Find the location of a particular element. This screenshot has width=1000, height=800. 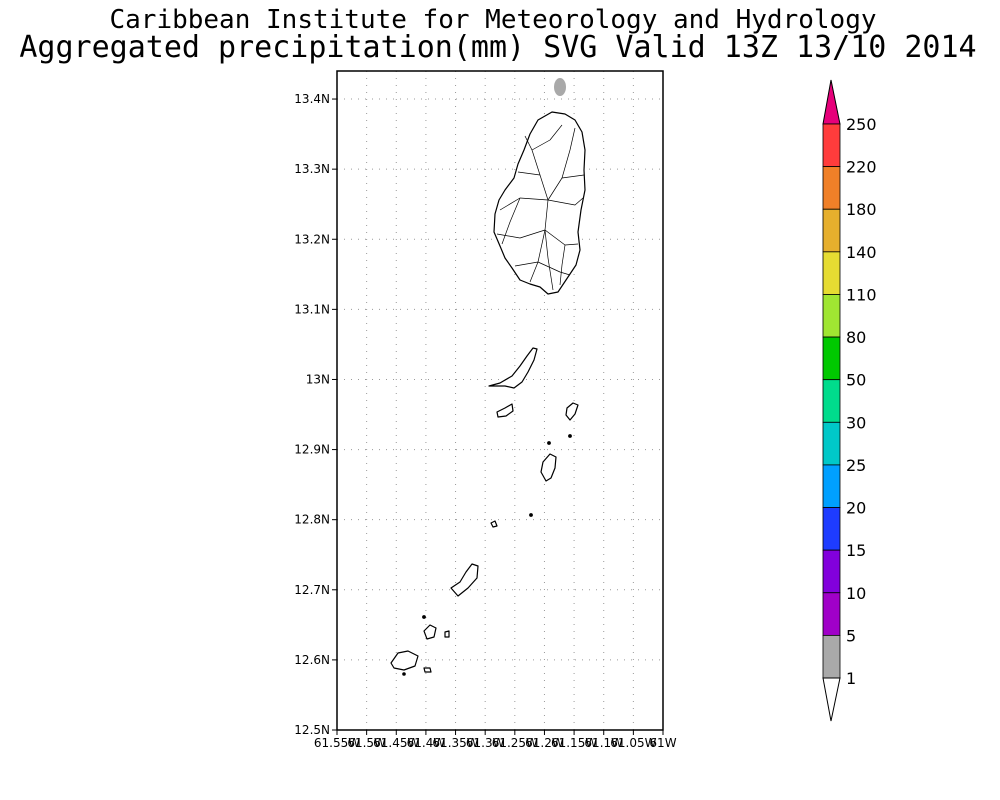

island-union is located at coordinates (464, 580).